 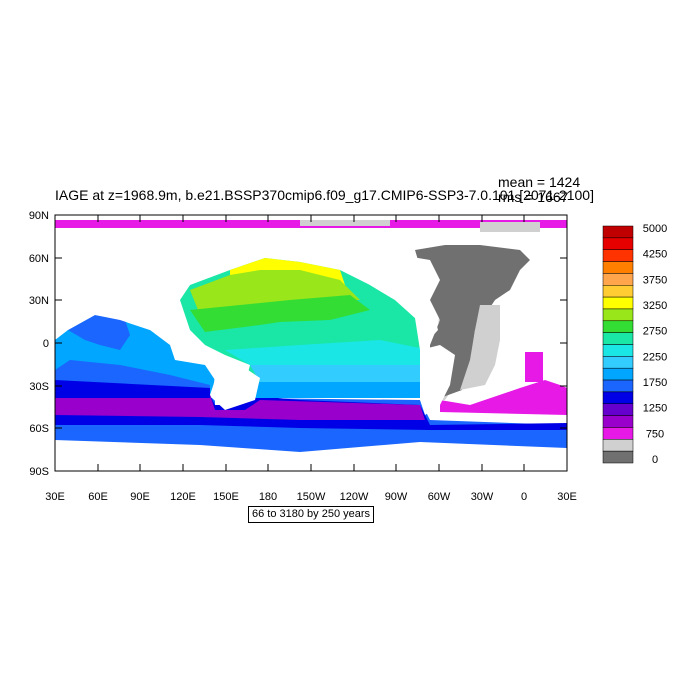 I want to click on colorbar-label: 1750, so click(x=655, y=383).